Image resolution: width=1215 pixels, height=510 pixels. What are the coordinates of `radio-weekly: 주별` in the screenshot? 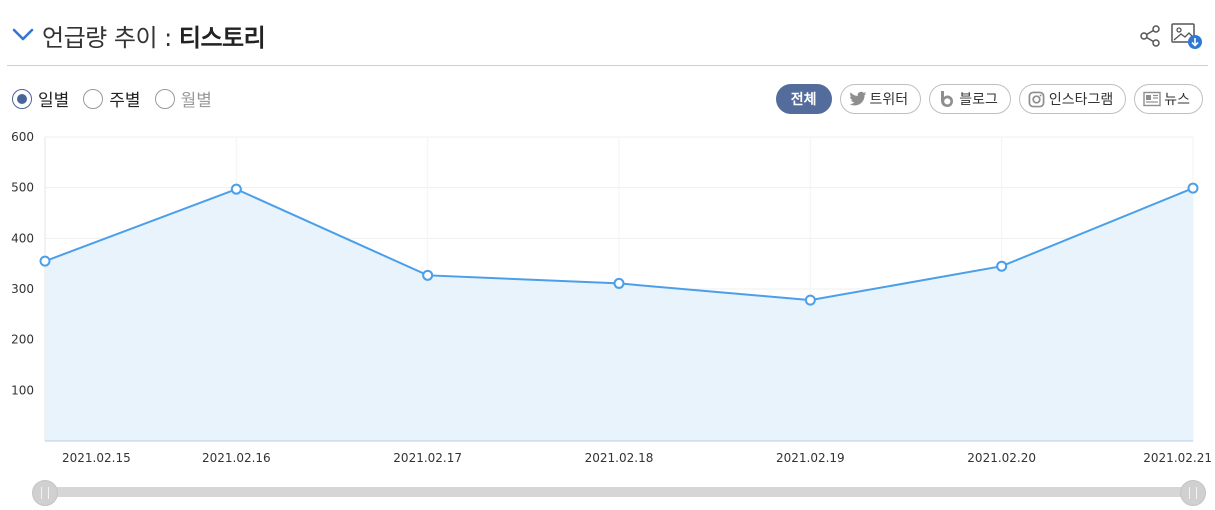 It's located at (112, 98).